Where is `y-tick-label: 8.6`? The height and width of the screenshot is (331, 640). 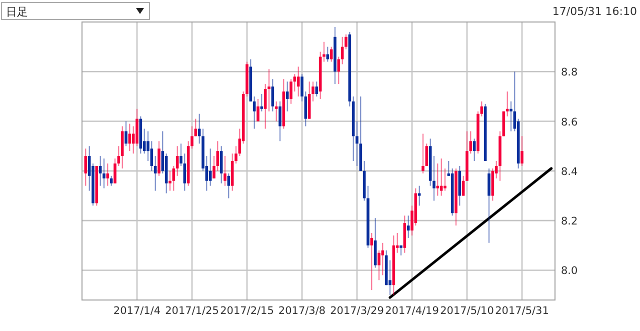
y-tick-label: 8.6 is located at coordinates (569, 122).